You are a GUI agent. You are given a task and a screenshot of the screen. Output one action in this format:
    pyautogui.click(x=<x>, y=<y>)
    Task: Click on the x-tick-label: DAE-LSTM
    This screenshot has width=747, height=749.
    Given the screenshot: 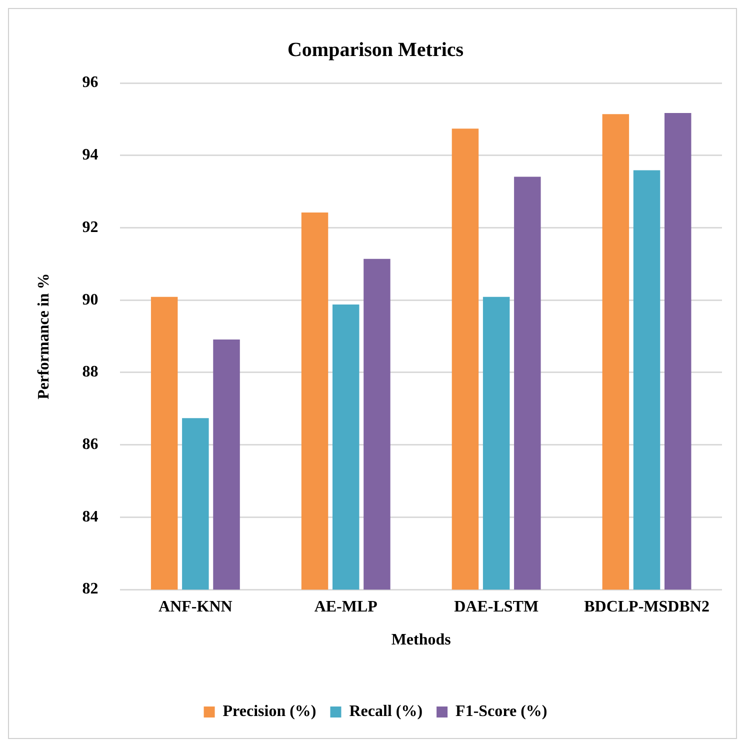 What is the action you would take?
    pyautogui.click(x=496, y=607)
    